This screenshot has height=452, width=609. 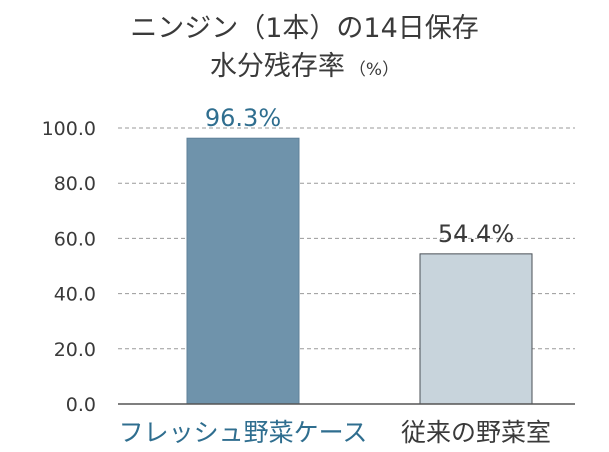 I want to click on y-tick-label: 40.0, so click(x=75, y=295).